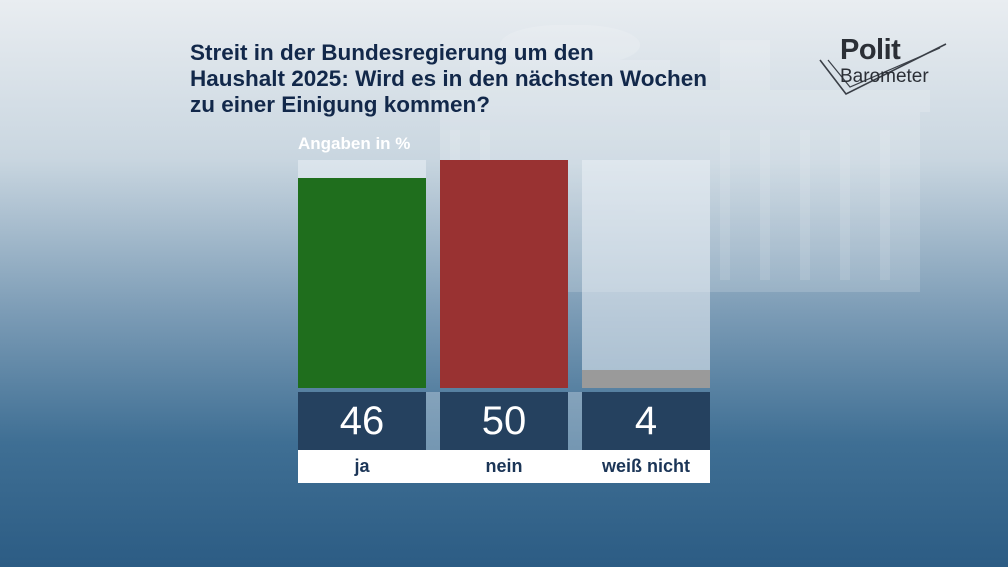 This screenshot has height=567, width=1008. What do you see at coordinates (362, 421) in the screenshot?
I see `data-label: 46` at bounding box center [362, 421].